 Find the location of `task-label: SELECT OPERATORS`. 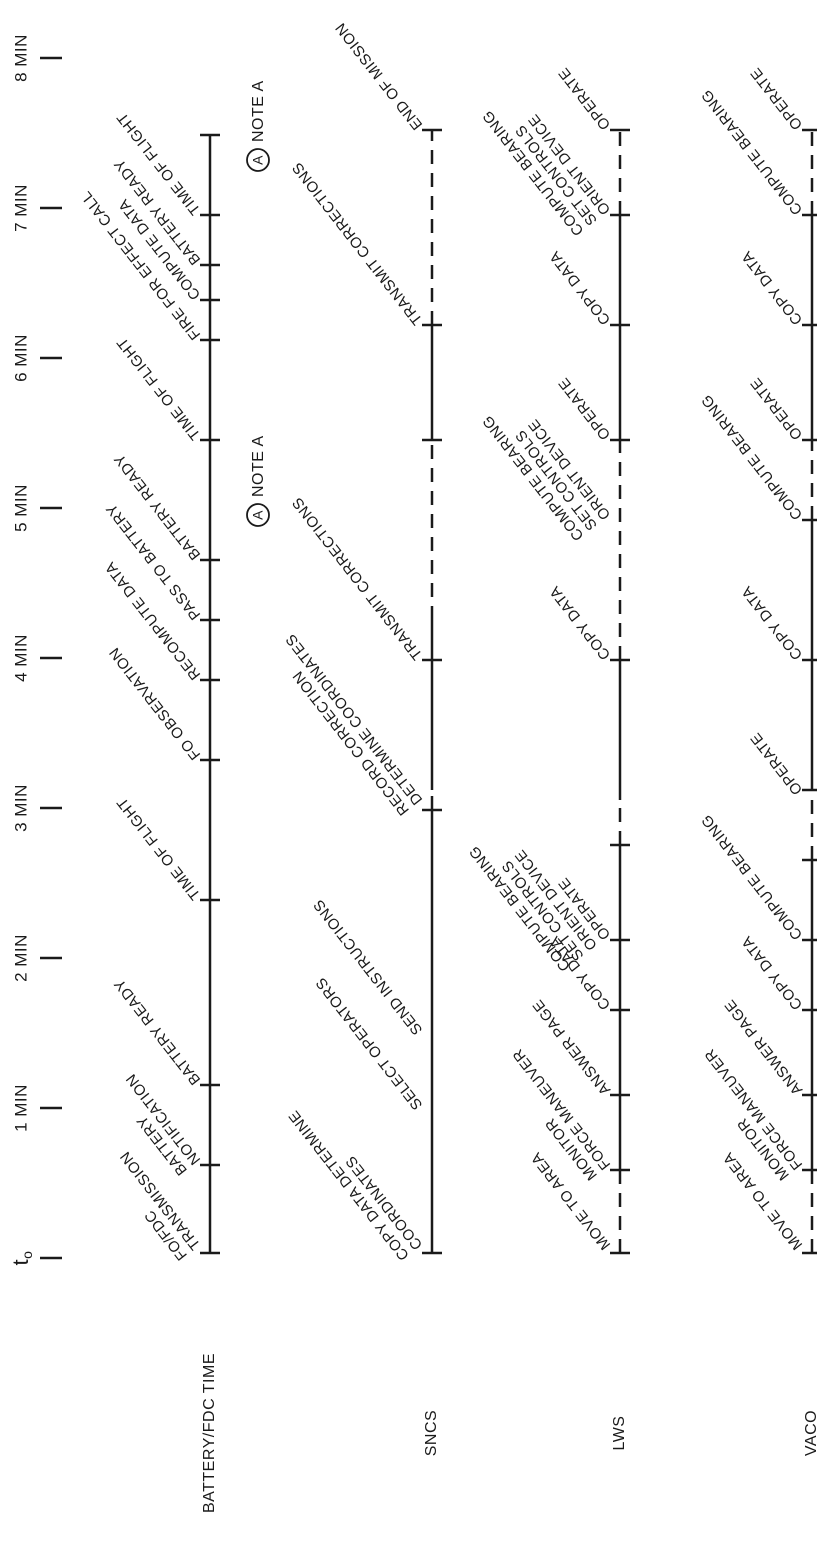

task-label: SELECT OPERATORS is located at coordinates (369, 1043).